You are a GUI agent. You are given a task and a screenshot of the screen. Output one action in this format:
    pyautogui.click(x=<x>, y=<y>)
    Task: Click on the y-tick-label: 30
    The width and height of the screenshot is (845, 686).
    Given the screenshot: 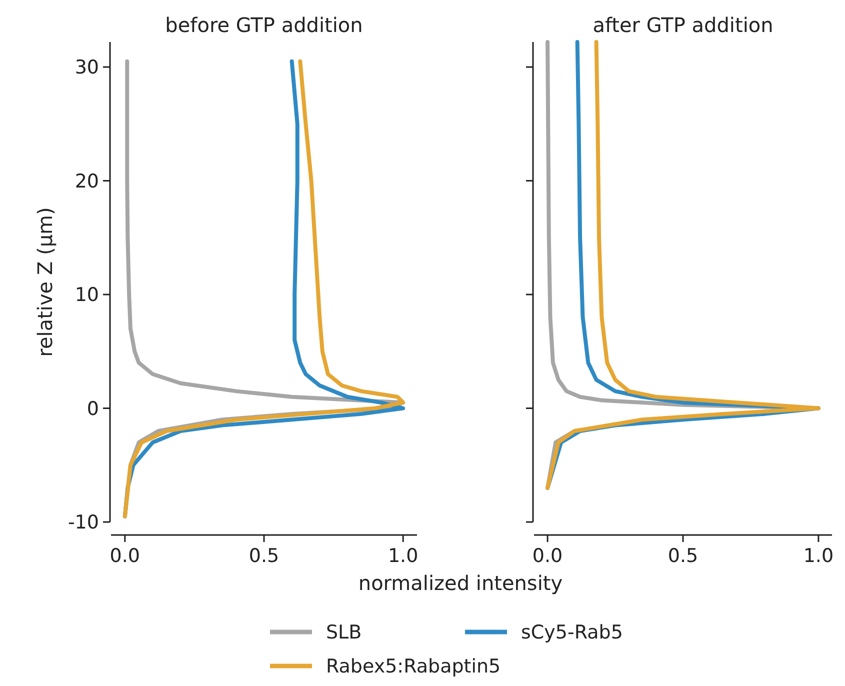 What is the action you would take?
    pyautogui.click(x=86, y=67)
    